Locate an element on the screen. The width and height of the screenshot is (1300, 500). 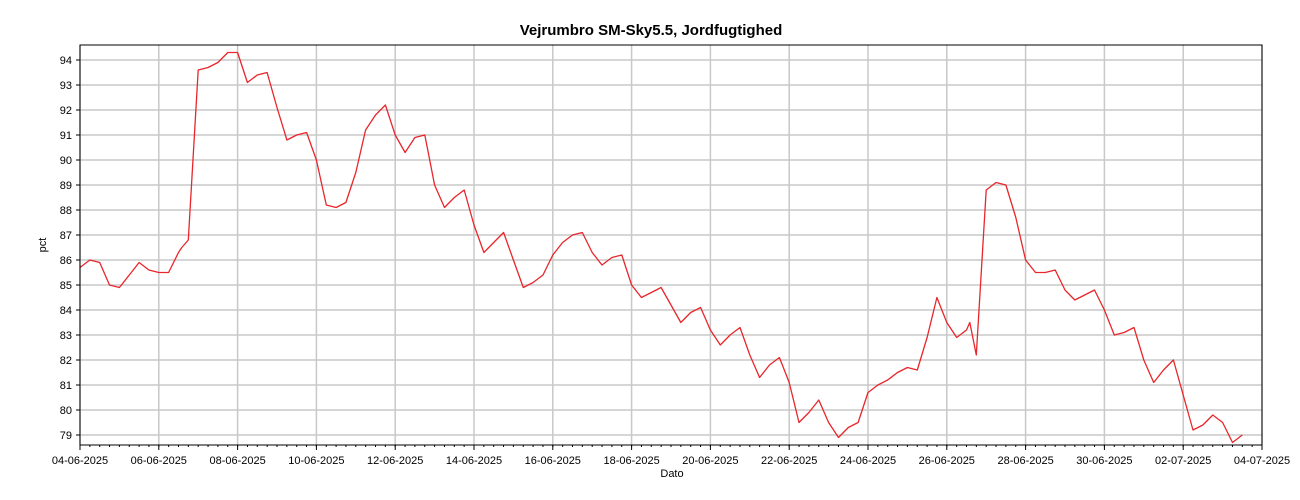
x-tick-label: 28-06-2025 is located at coordinates (1025, 461).